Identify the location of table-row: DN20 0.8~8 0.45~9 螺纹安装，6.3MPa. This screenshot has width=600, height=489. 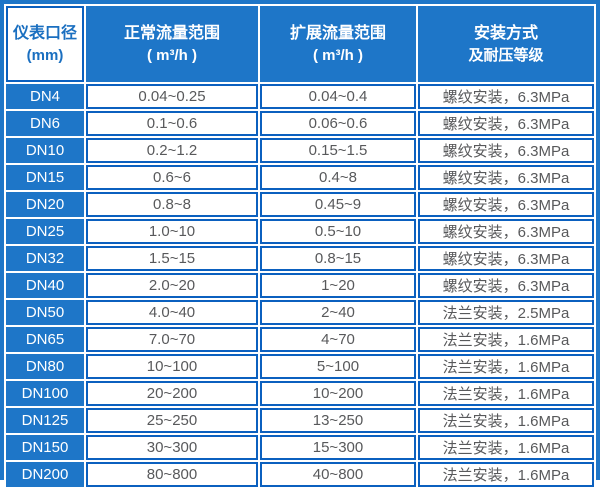
(300, 204).